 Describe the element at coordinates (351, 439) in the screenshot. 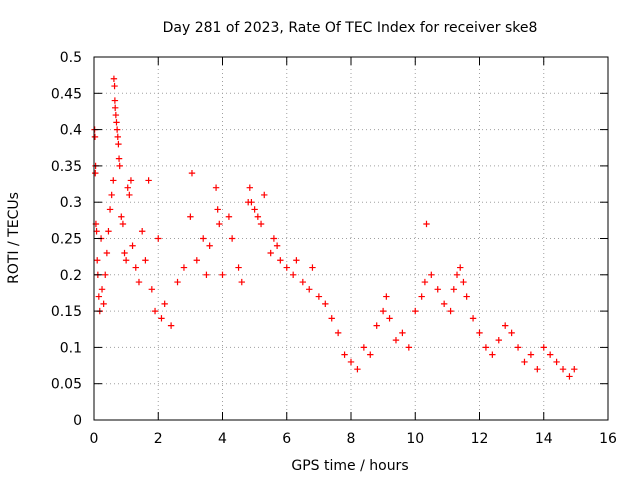

I see `x-tick-label: 8` at that location.